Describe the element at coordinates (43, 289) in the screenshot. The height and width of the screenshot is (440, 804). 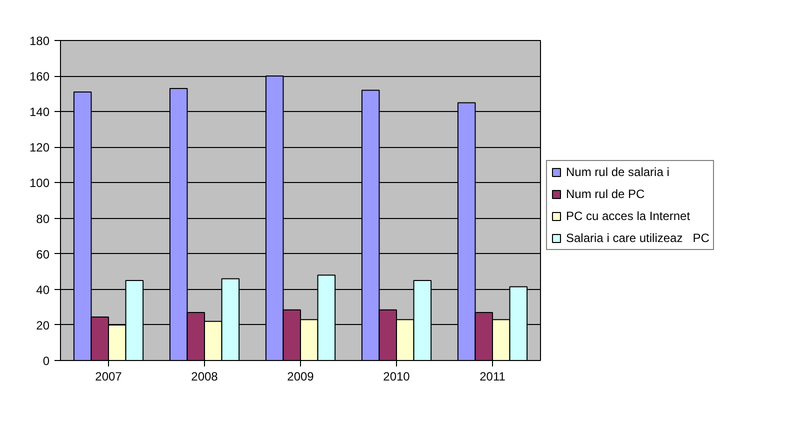
I see `y-tick-label: 40` at that location.